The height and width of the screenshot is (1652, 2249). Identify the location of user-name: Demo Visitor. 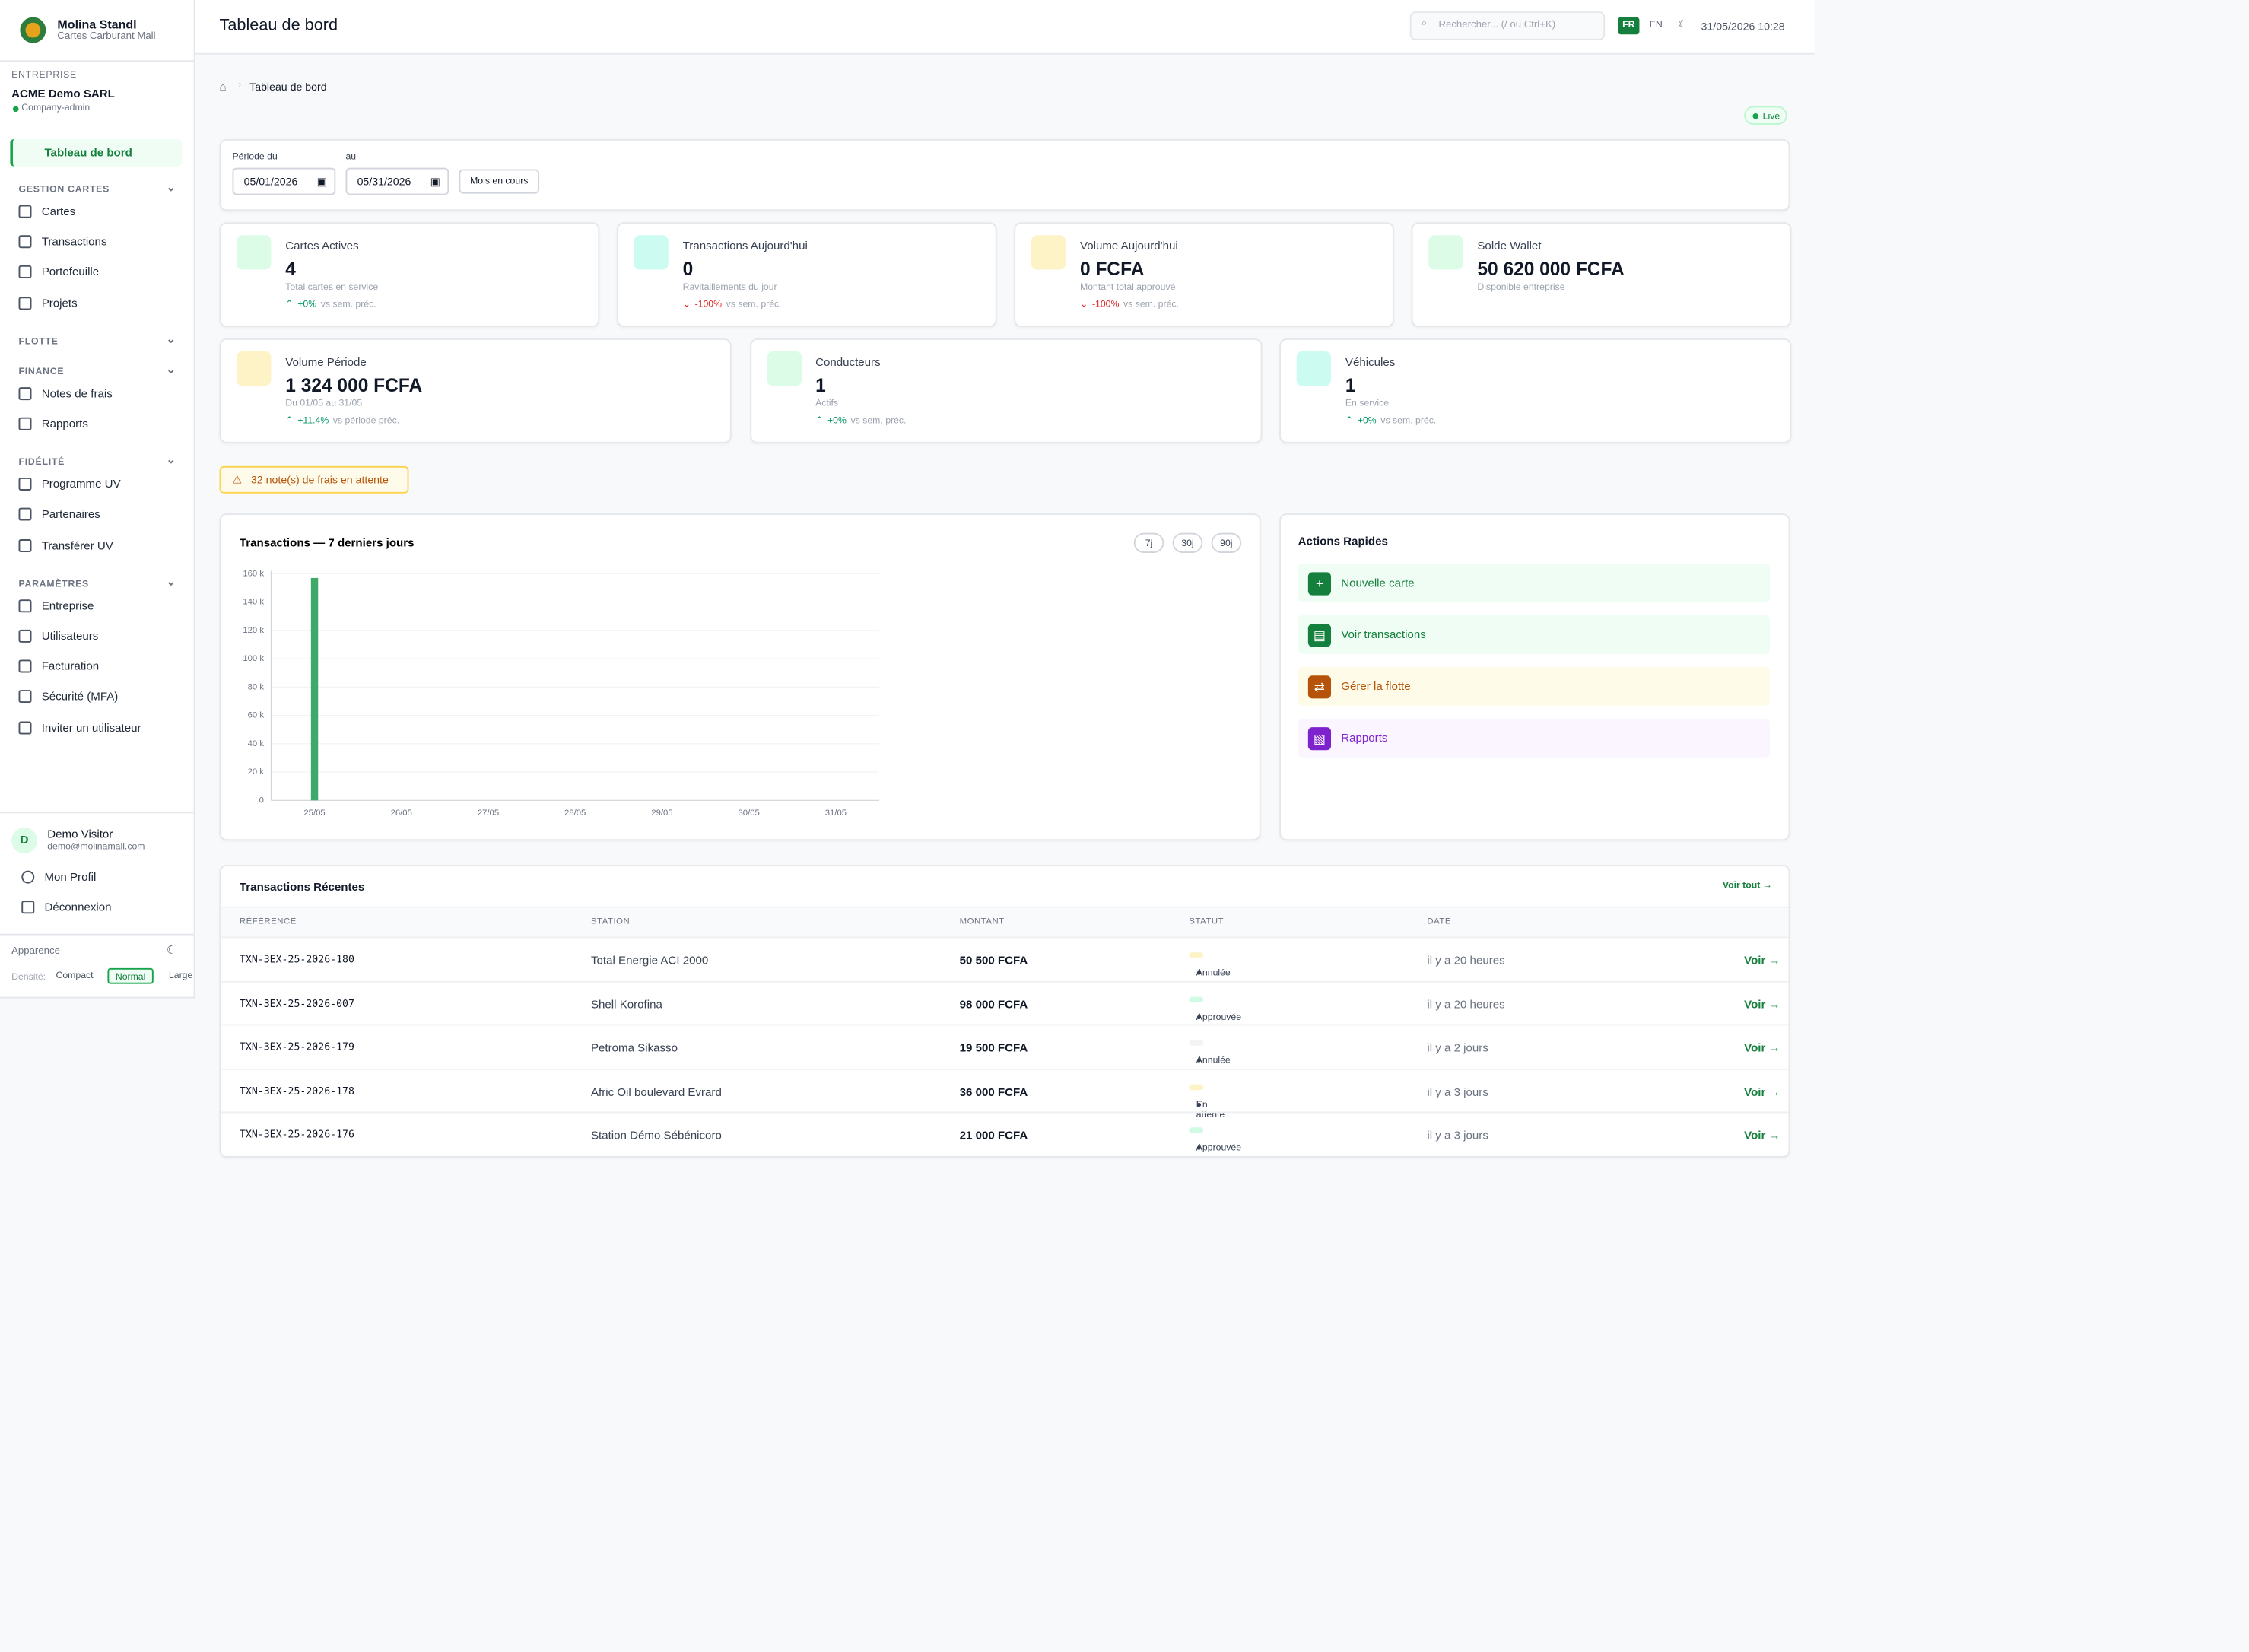
(80, 834).